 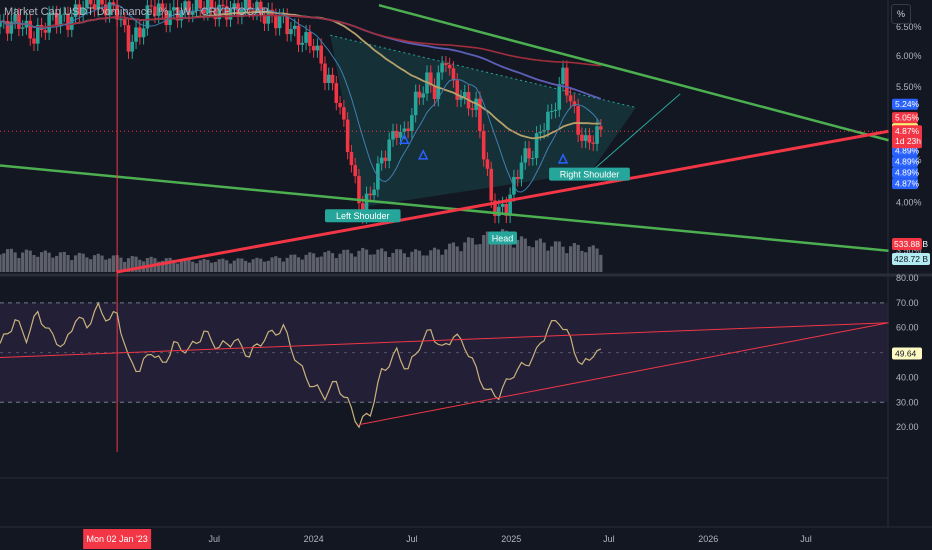 What do you see at coordinates (907, 377) in the screenshot?
I see `rsi-axis-tick: 40.00` at bounding box center [907, 377].